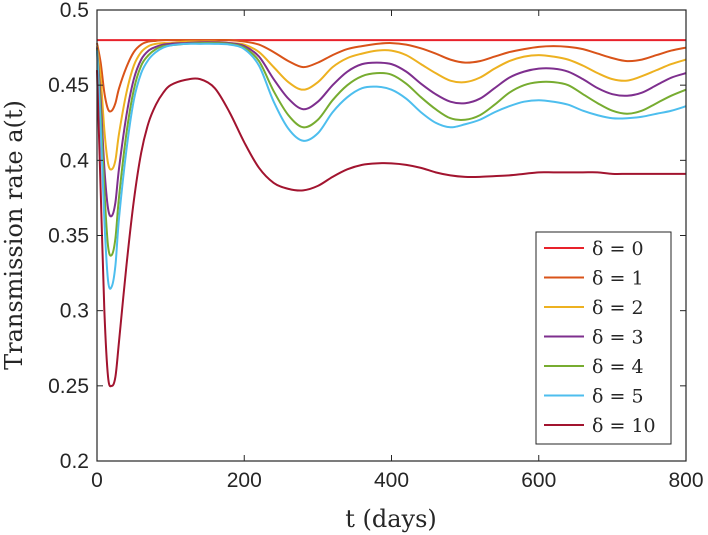 Image resolution: width=708 pixels, height=535 pixels. Describe the element at coordinates (74, 461) in the screenshot. I see `y-tick-label: 0.2` at that location.